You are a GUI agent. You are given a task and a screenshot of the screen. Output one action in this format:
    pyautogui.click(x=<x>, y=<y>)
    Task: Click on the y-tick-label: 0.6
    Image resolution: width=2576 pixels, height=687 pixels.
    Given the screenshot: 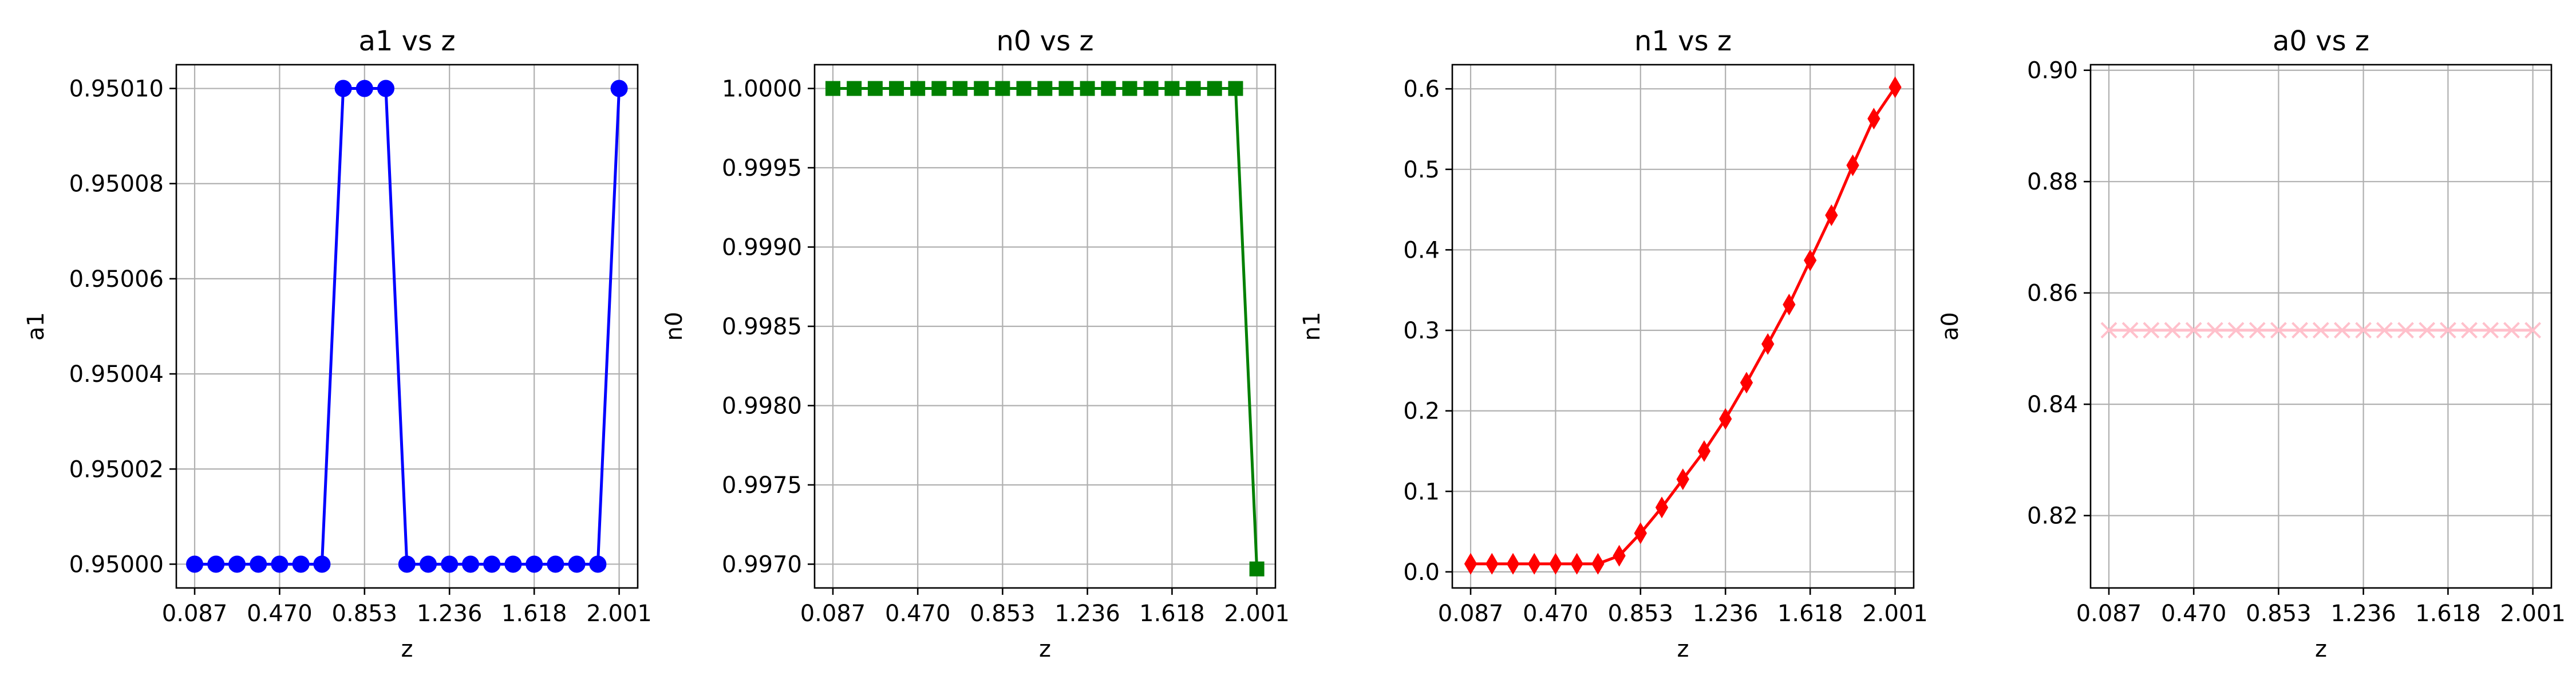 What is the action you would take?
    pyautogui.click(x=1421, y=89)
    